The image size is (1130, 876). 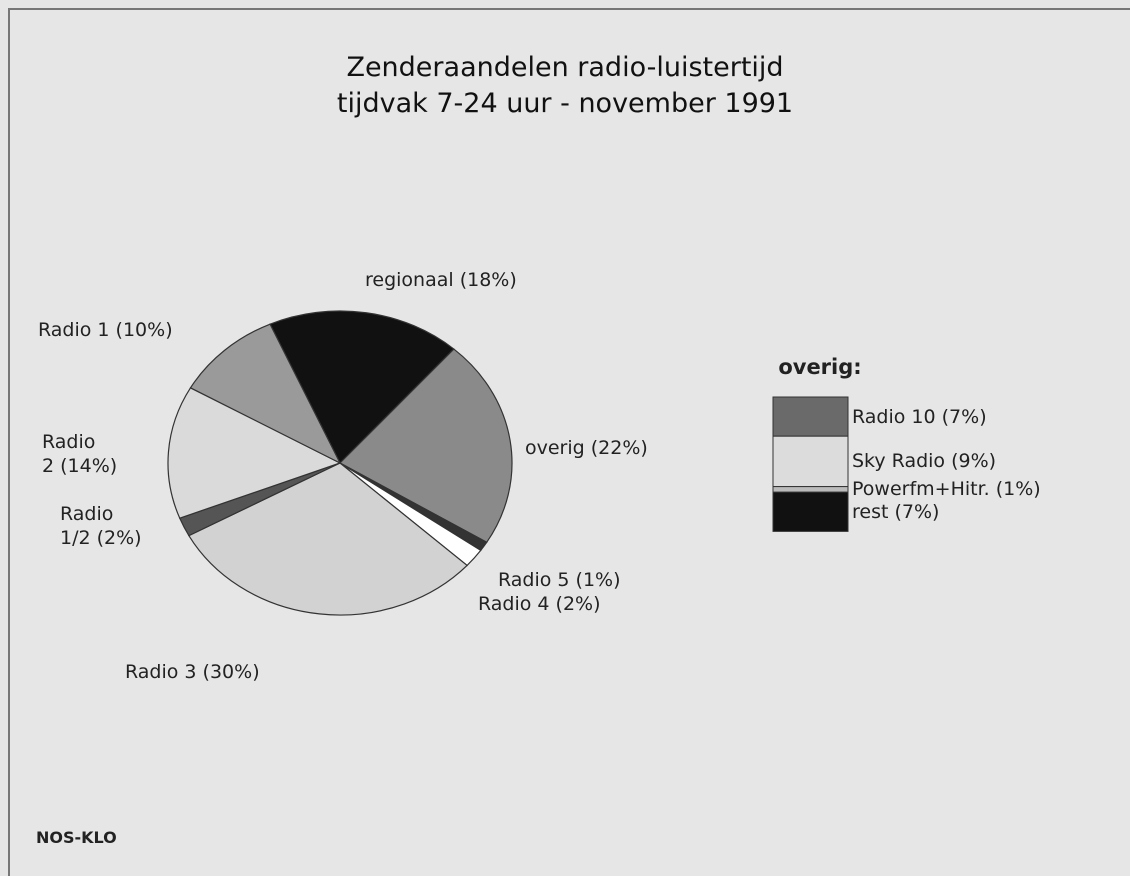 I want to click on slice-label: overig (22%), so click(x=586, y=448).